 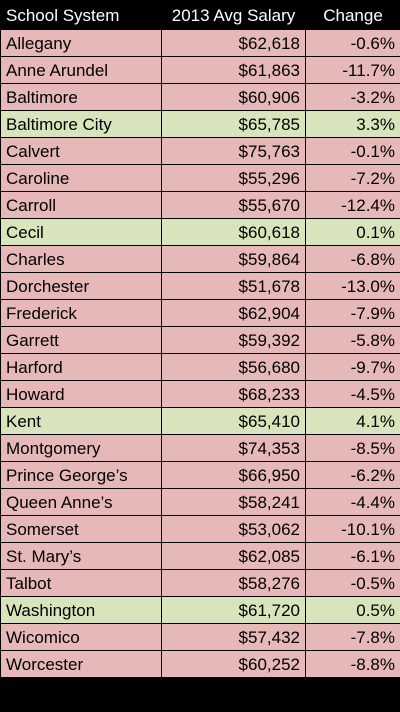 I want to click on table-row: Baltimore City $65,785 3.3%, so click(x=200, y=124).